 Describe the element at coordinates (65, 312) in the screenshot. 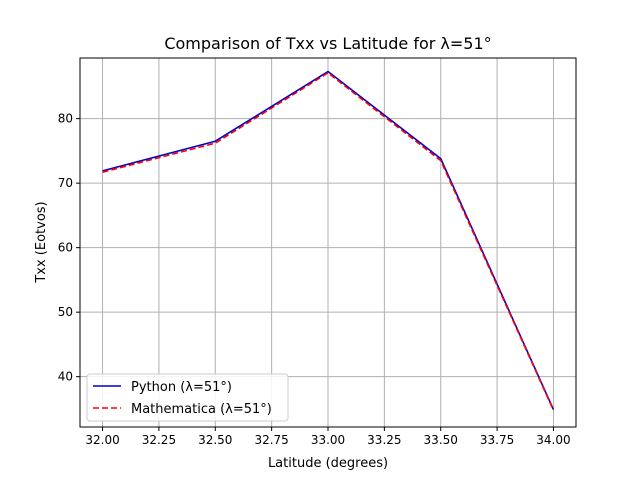

I see `y-tick-label: 50` at that location.